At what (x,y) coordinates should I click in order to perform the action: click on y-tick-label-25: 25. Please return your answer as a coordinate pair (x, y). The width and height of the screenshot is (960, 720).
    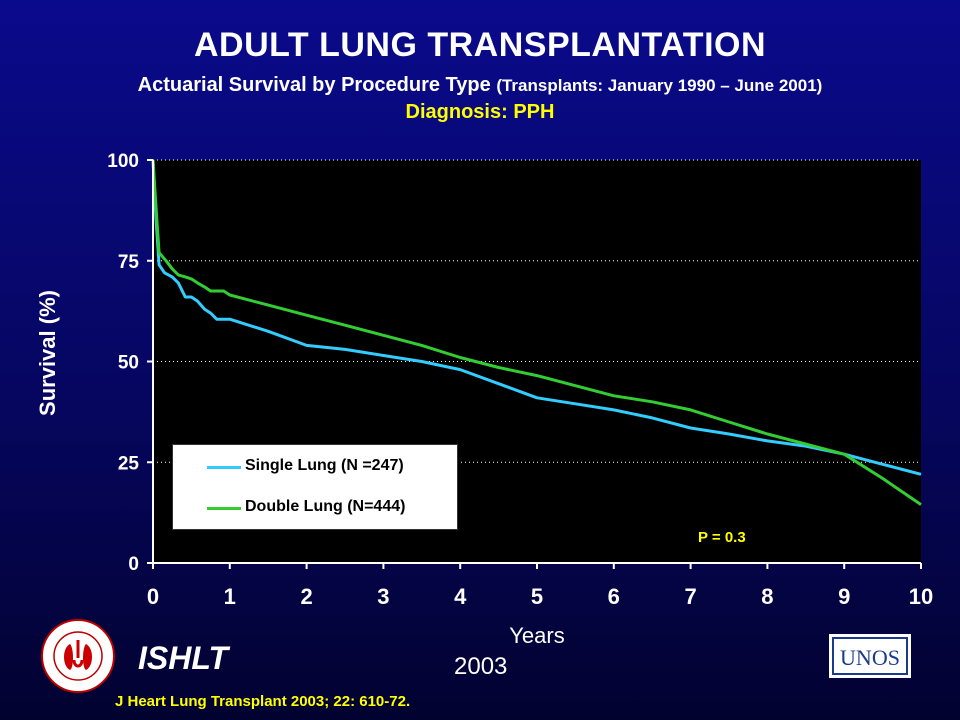
    Looking at the image, I should click on (129, 463).